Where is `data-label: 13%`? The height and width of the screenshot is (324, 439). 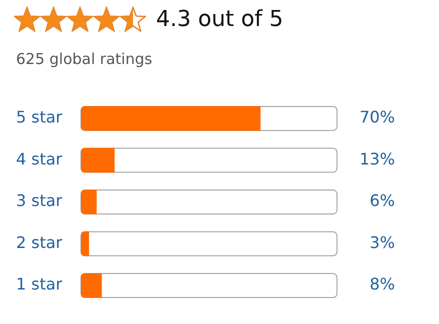
data-label: 13% is located at coordinates (377, 158).